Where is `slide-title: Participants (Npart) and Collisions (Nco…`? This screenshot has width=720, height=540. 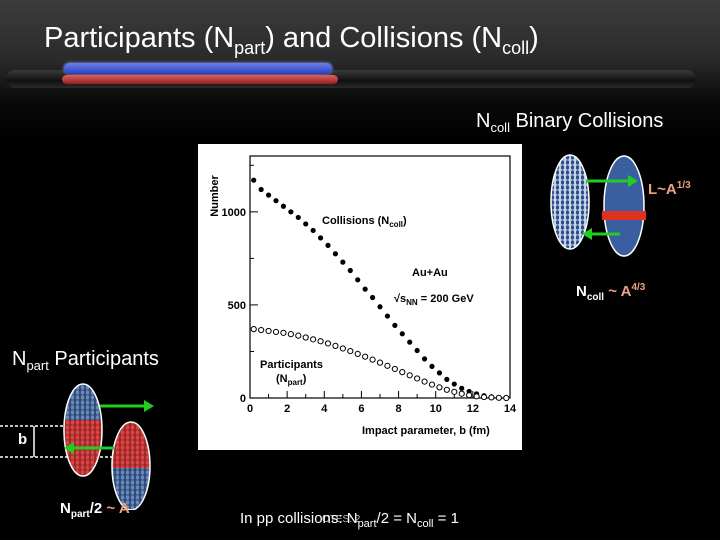 slide-title: Participants (Npart) and Collisions (Nco… is located at coordinates (291, 40).